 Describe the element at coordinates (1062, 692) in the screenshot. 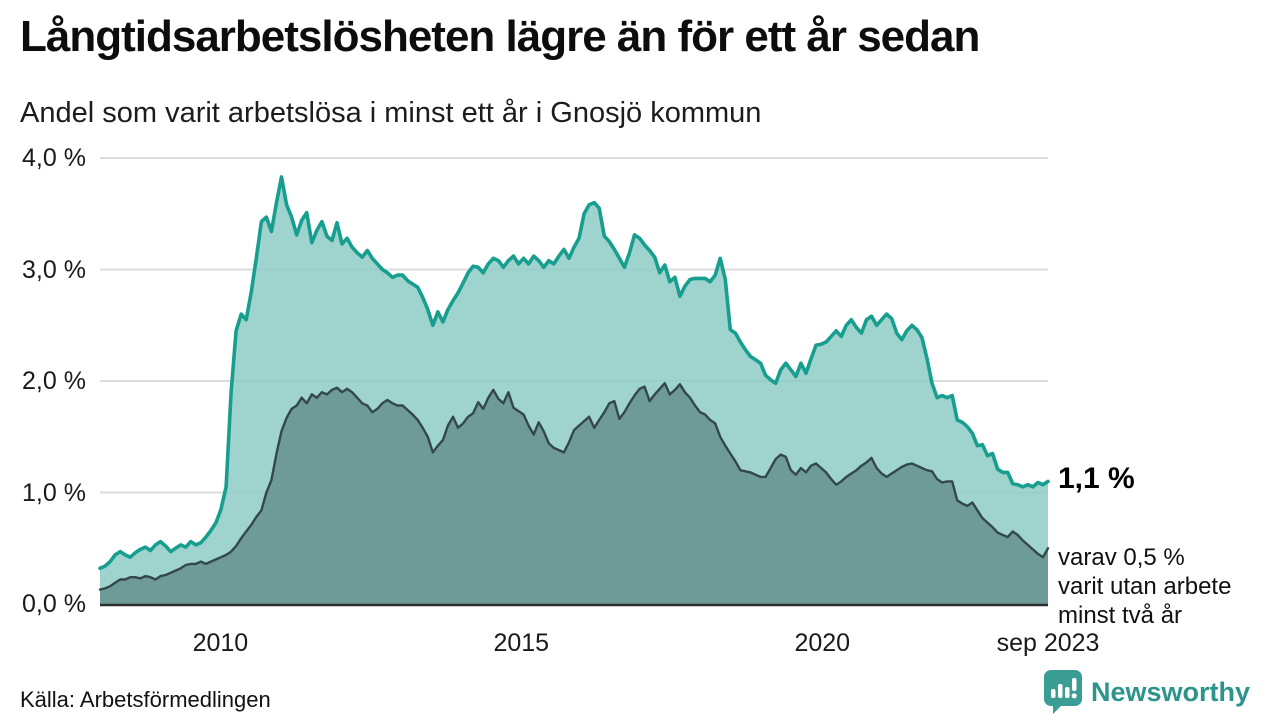

I see `newsworthy-icon` at that location.